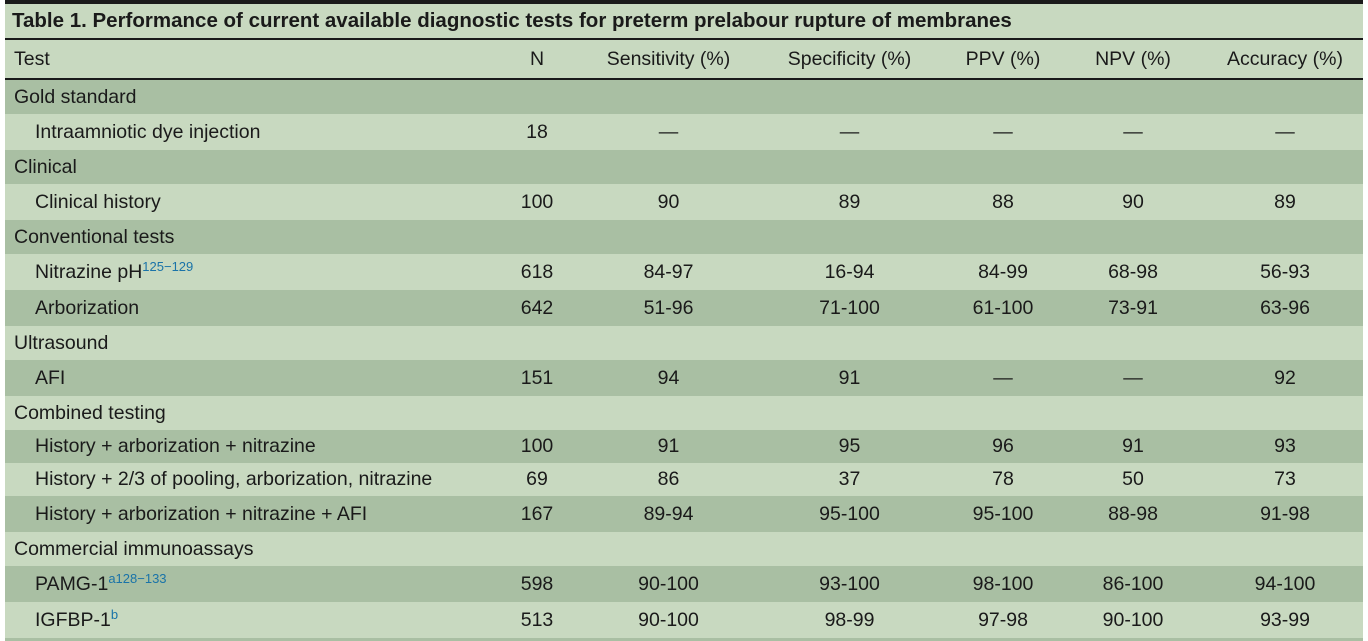  What do you see at coordinates (175, 446) in the screenshot?
I see `test-name-text: History + arborization + nitrazine` at bounding box center [175, 446].